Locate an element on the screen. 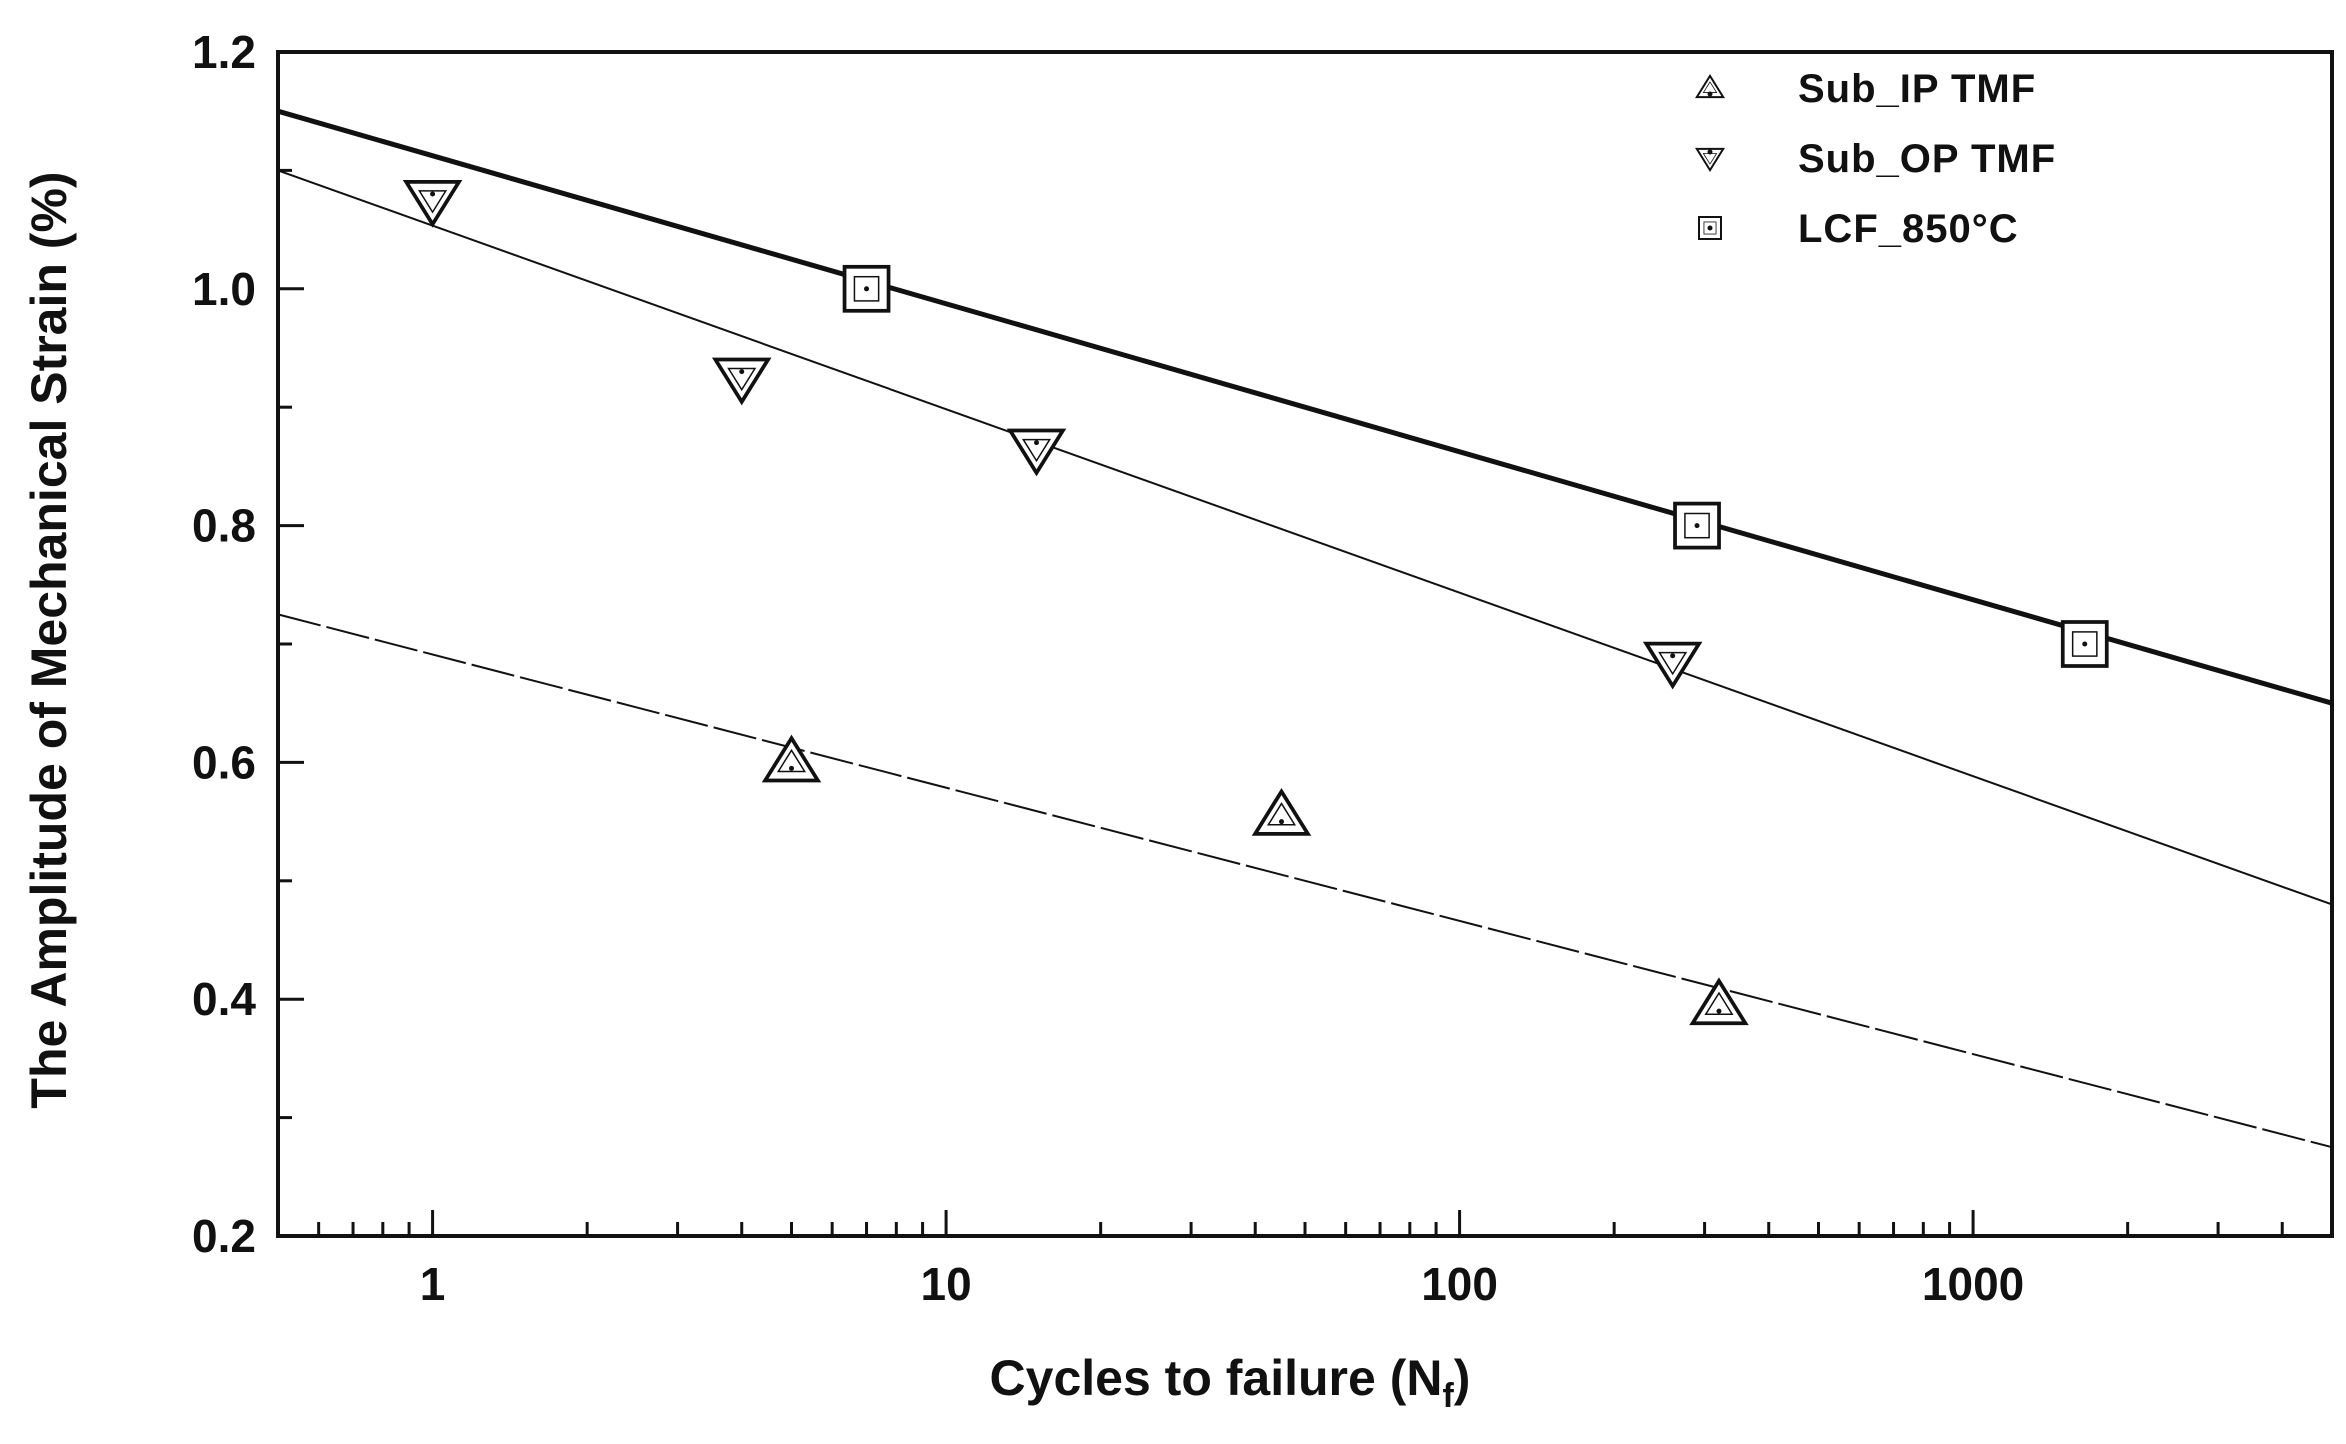 This screenshot has width=2346, height=1444. y-tick-label: 1.0 is located at coordinates (224, 289).